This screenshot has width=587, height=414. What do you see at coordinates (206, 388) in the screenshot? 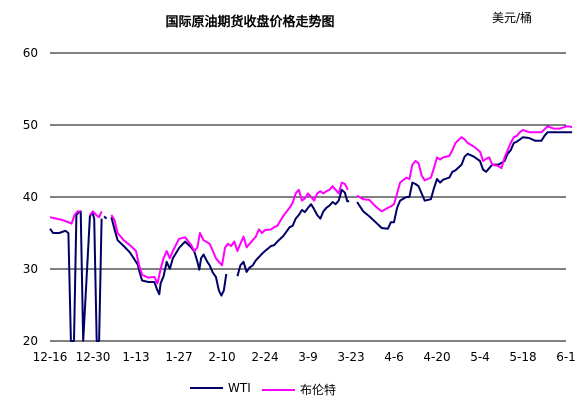
I see `legend-swatch-wti` at bounding box center [206, 388].